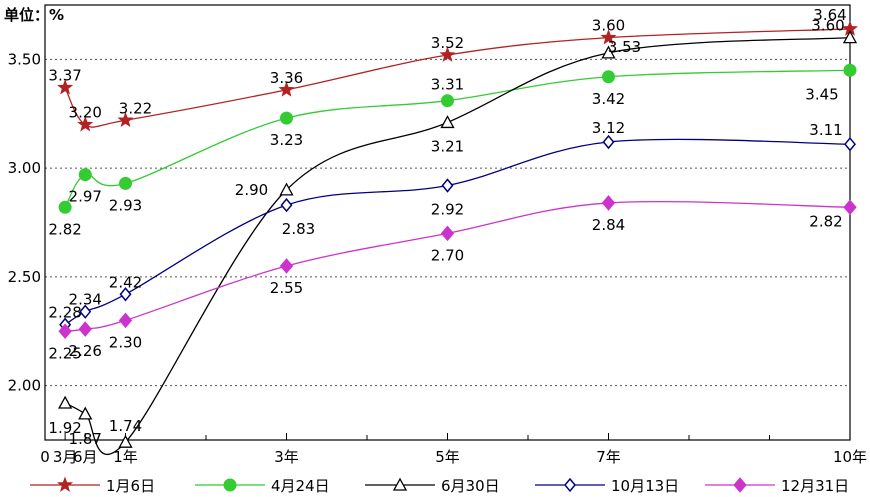 Image resolution: width=870 pixels, height=497 pixels. I want to click on y-tick-label: 3.00, so click(24, 168).